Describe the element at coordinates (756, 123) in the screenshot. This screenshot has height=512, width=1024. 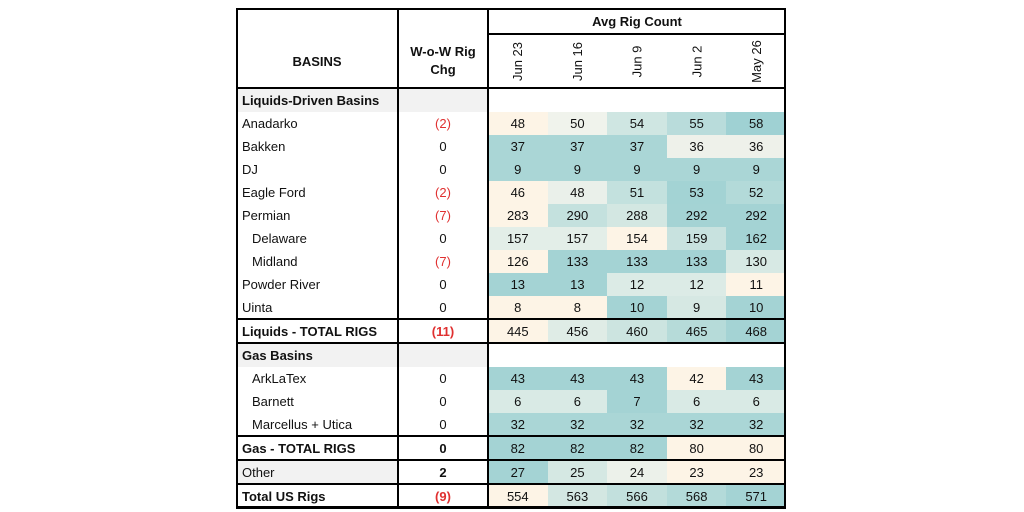
I see `rig-count-cell: 58` at that location.